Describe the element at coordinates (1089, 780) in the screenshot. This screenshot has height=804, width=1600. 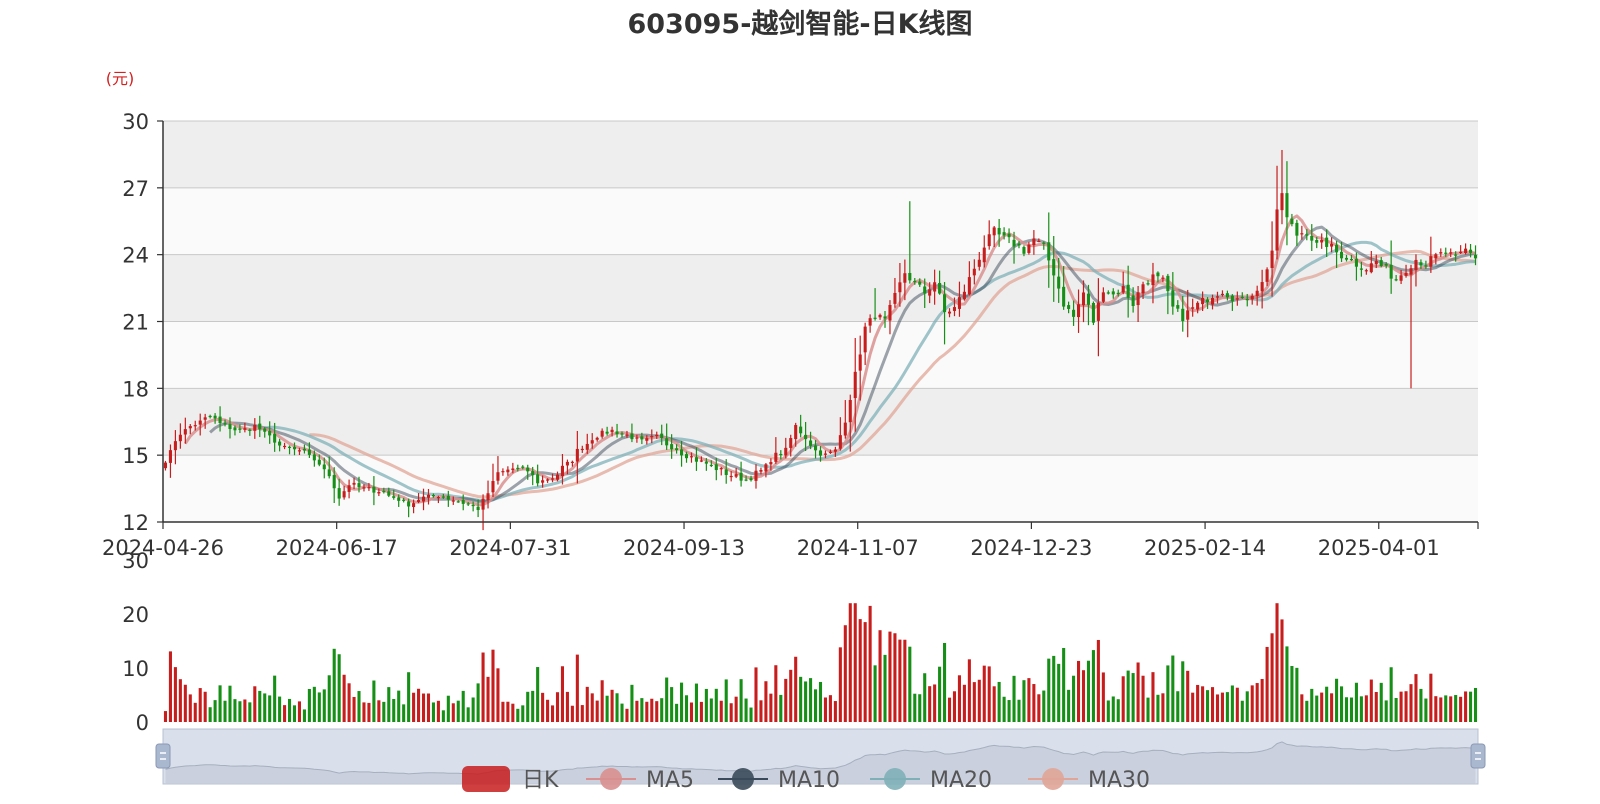
I see `legend-item-ma30: MA30` at that location.